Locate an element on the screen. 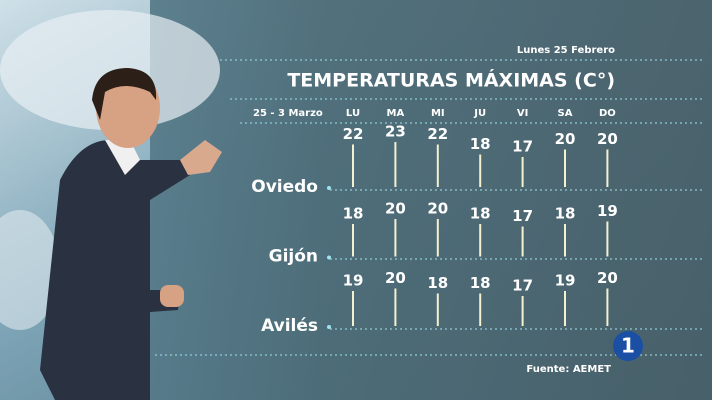 Image resolution: width=712 pixels, height=400 pixels. date: Lunes 25 Febrero is located at coordinates (566, 50).